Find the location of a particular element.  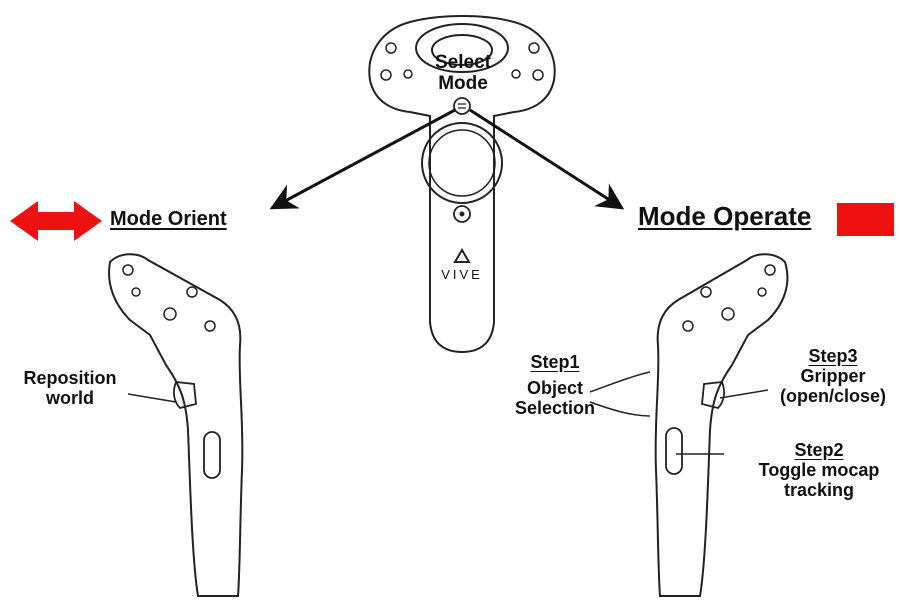

arrow-to-mode-operate is located at coordinates (547, 159).